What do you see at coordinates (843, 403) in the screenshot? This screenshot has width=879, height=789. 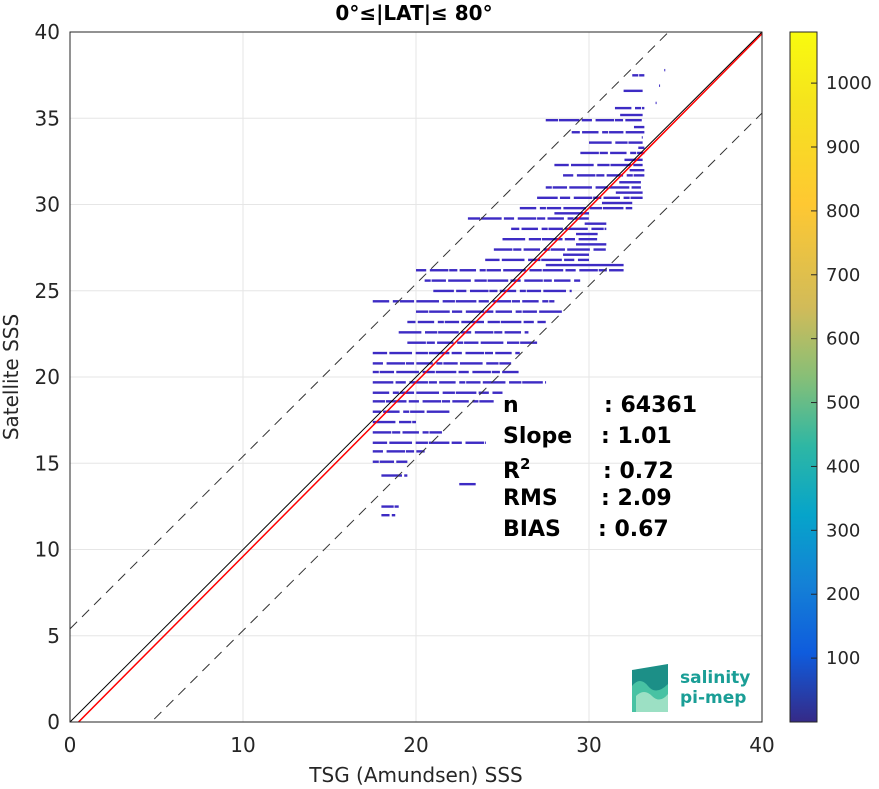 I see `colorbar-tick-label: 500` at bounding box center [843, 403].